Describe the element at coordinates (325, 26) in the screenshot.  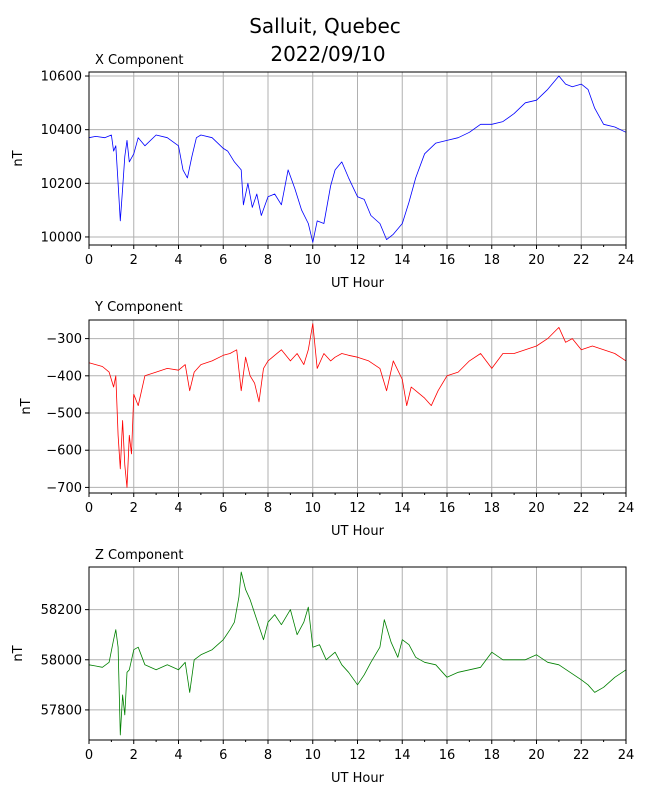
I see `figure-title-line1: Salluit, Quebec` at that location.